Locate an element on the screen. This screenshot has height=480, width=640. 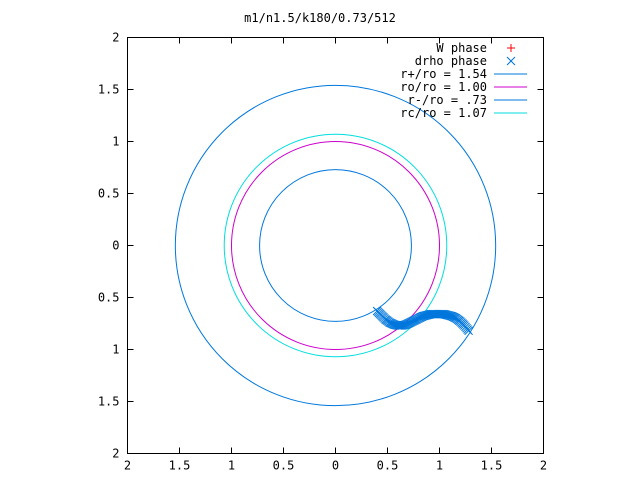
x-tick-label-6: 1 is located at coordinates (439, 466).